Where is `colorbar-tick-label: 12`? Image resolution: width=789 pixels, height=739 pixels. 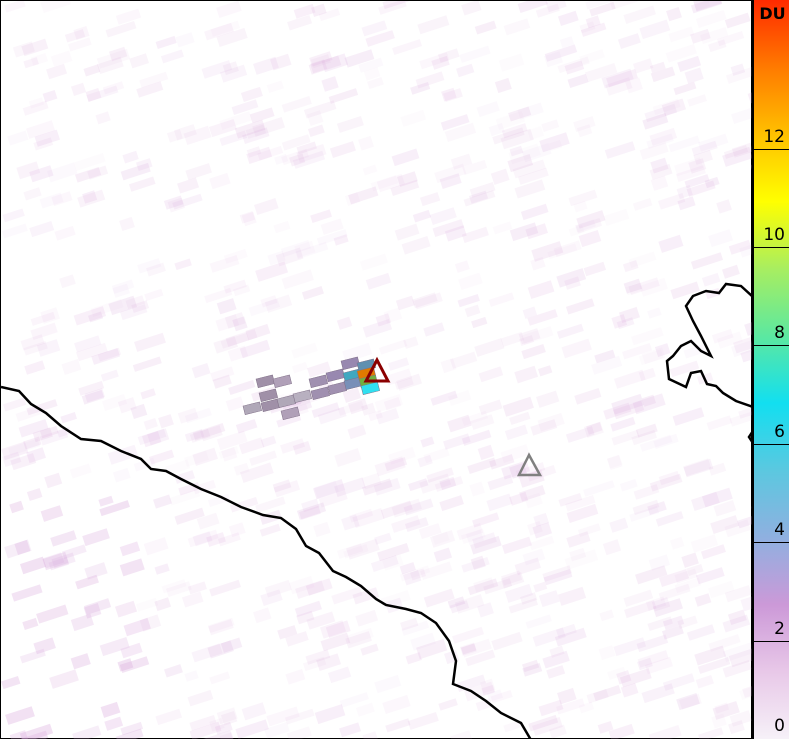
colorbar-tick-label: 12 is located at coordinates (774, 136).